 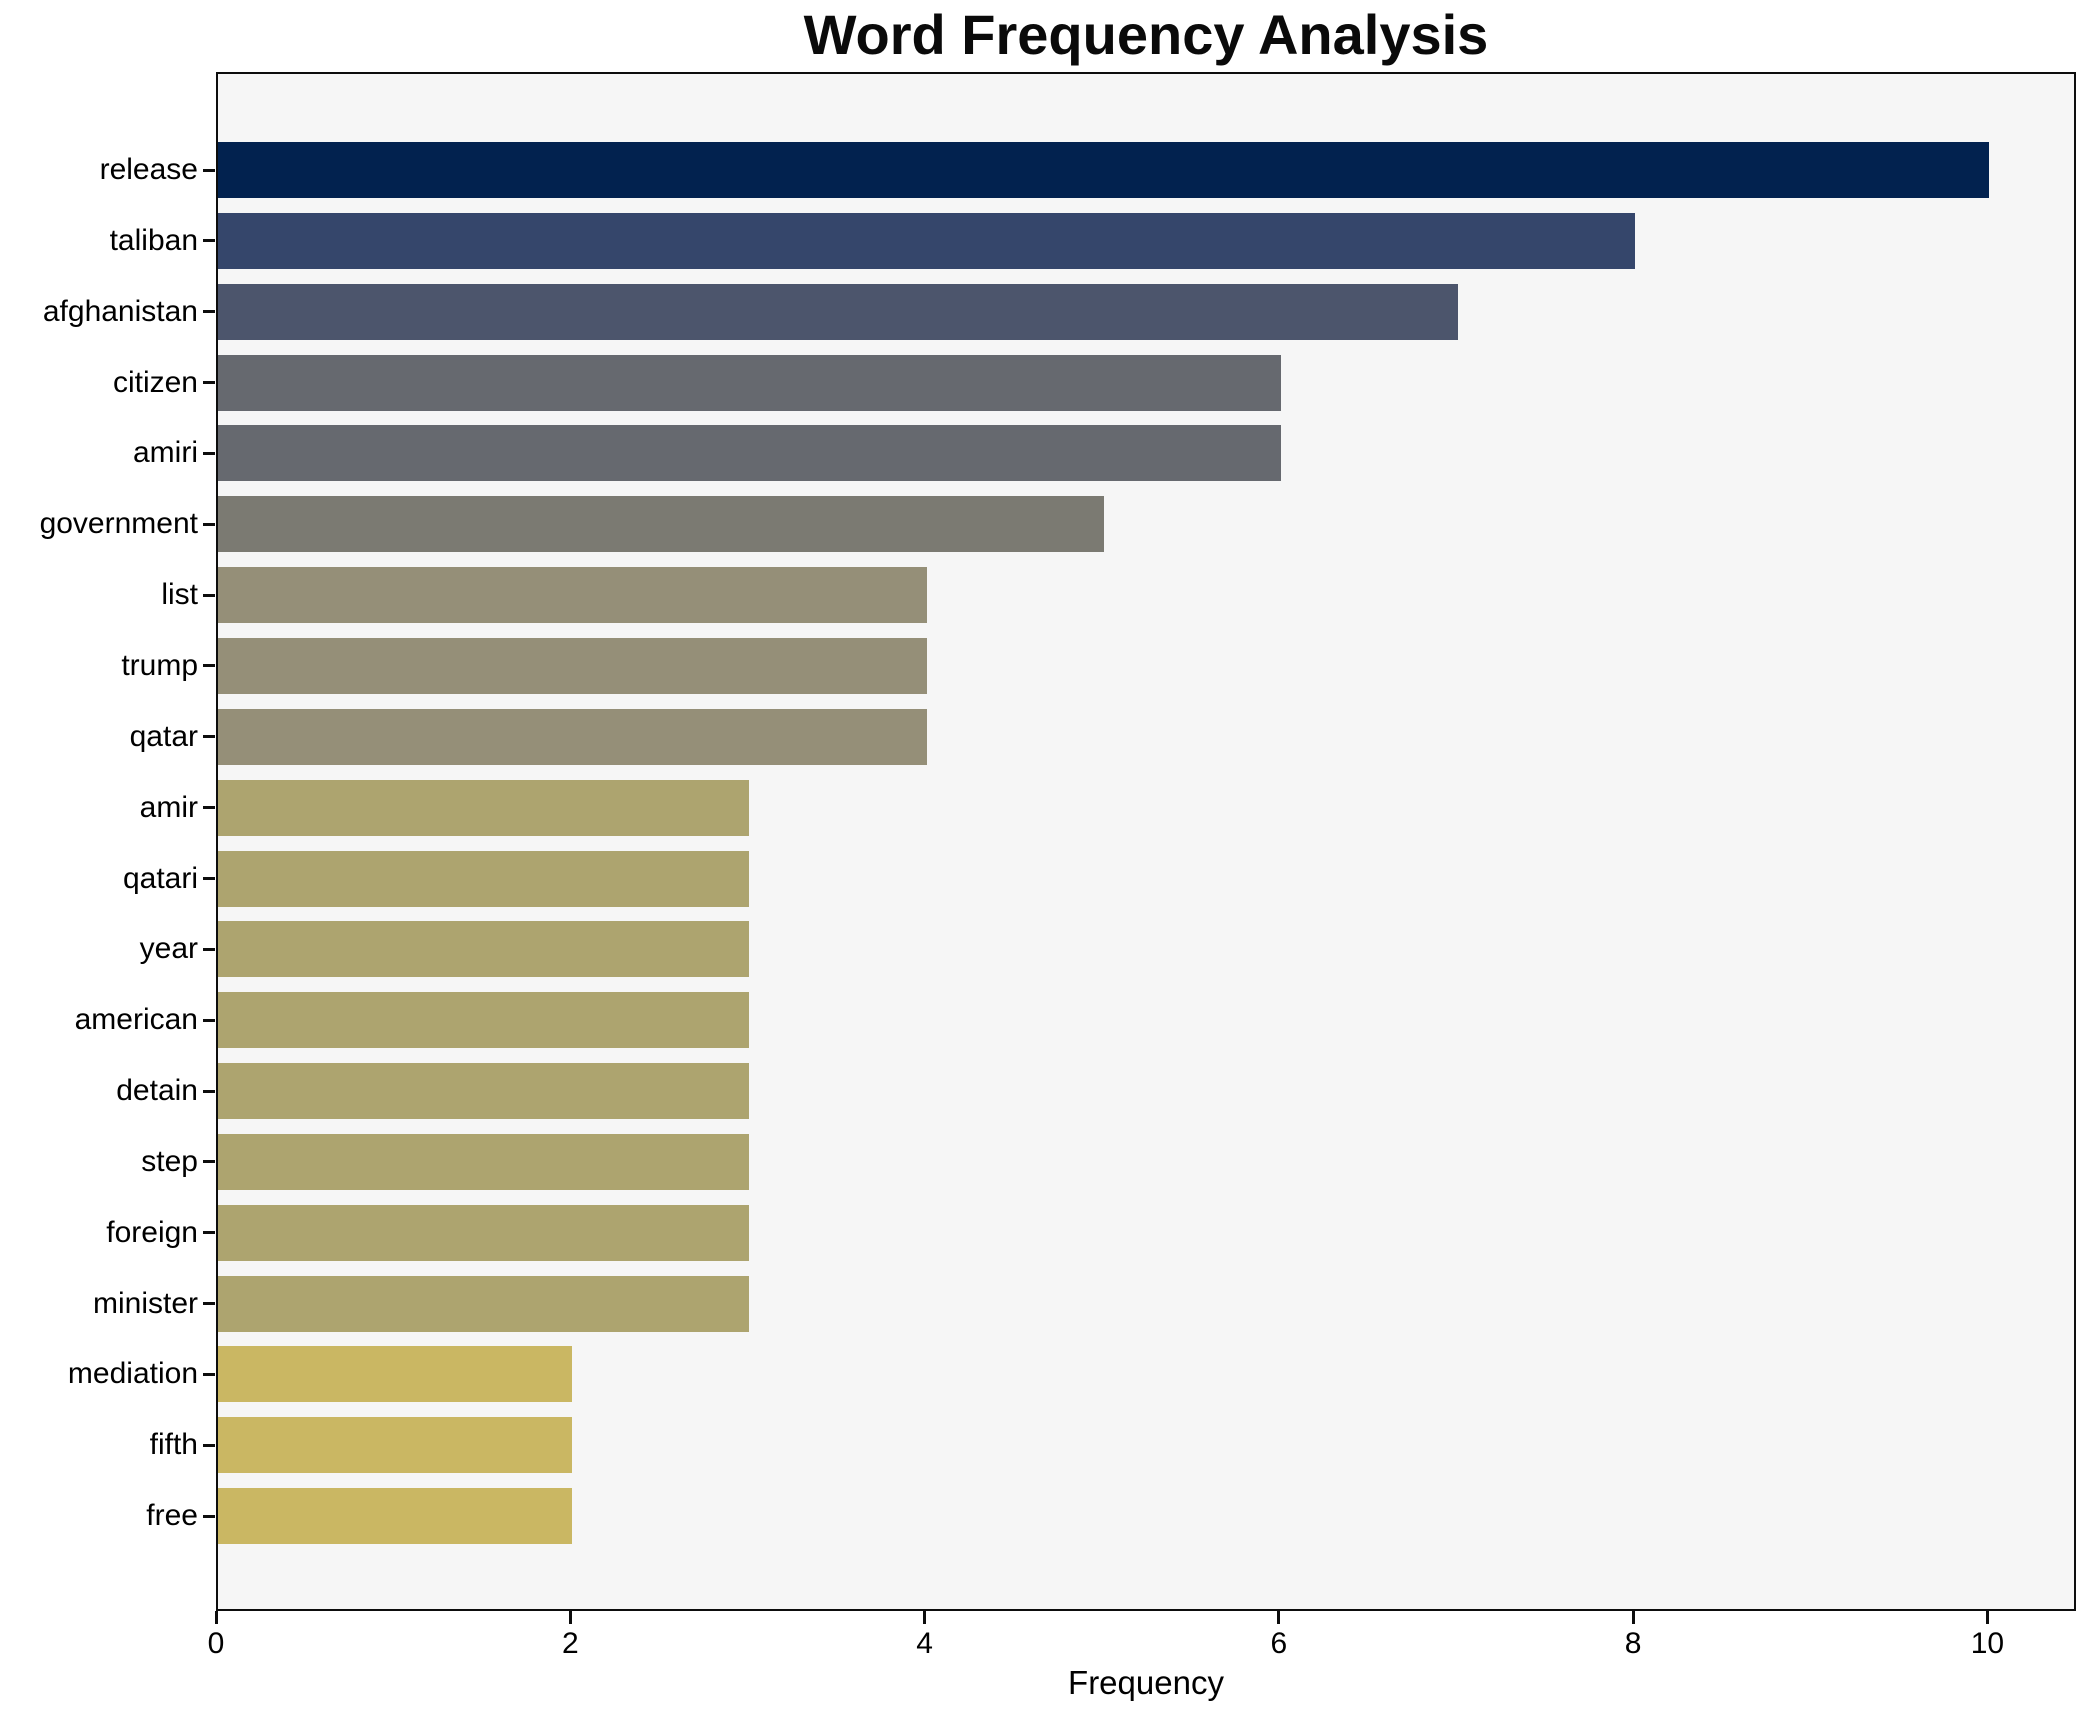 I want to click on x-tick-label: 8, so click(x=1633, y=1643).